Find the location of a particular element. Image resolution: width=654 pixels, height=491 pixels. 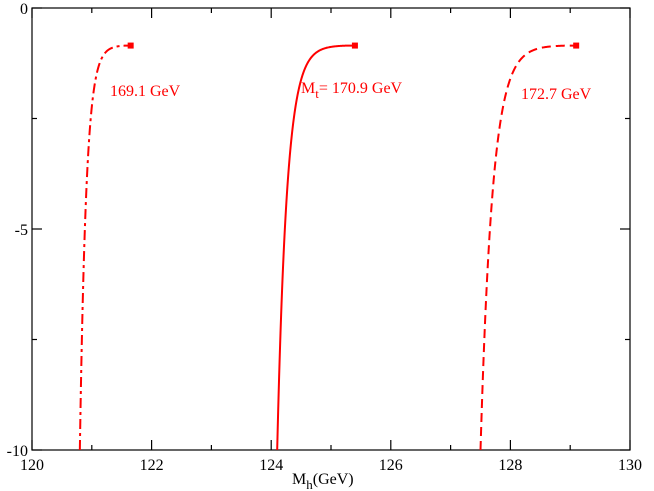

x-tick-label-124: 124 is located at coordinates (271, 465).